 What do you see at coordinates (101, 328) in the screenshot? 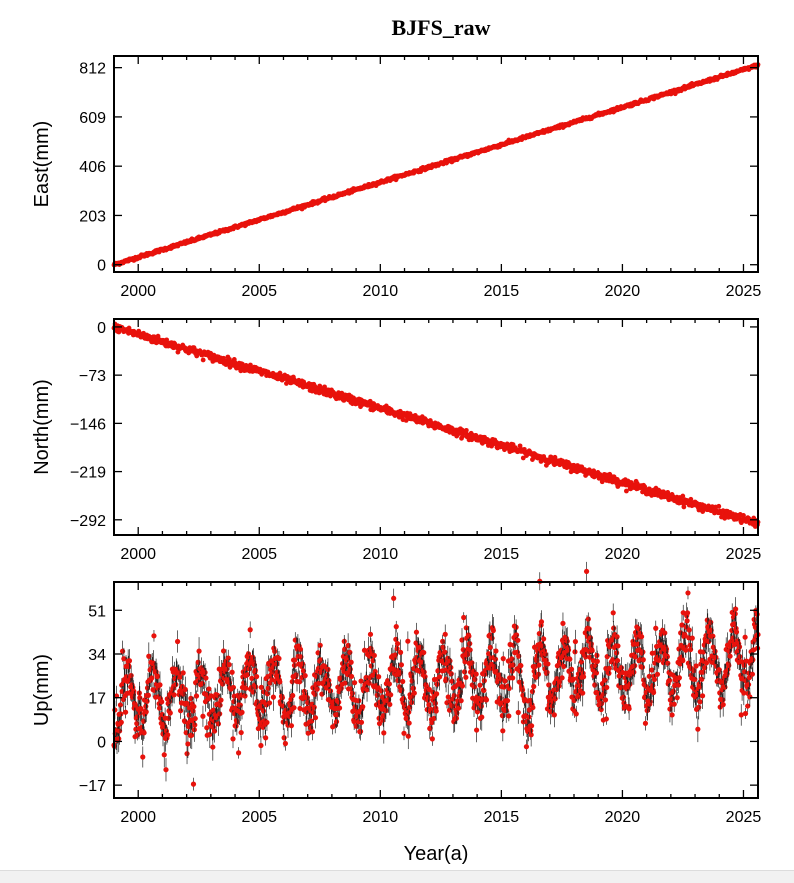
I see `north-y-tick-label: 0` at bounding box center [101, 328].